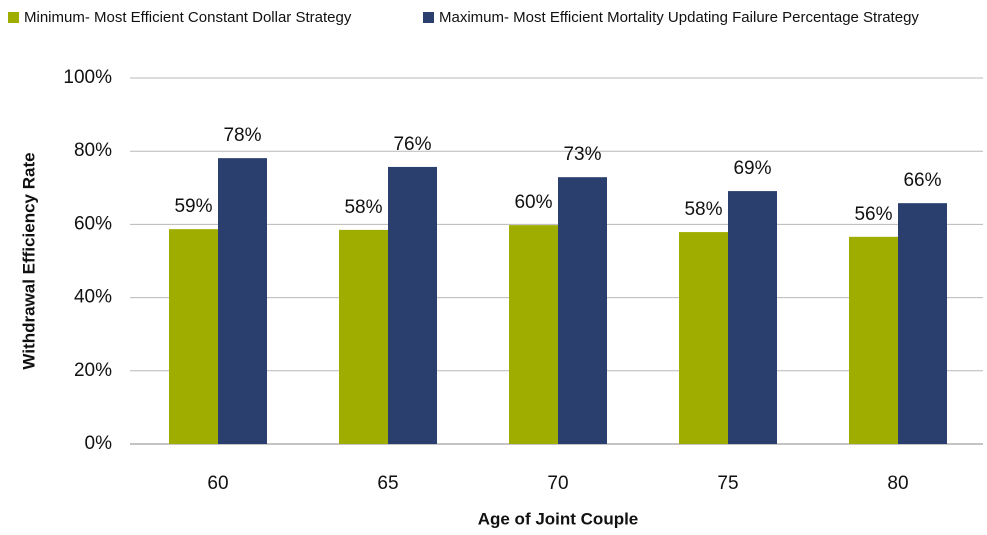 Image resolution: width=987 pixels, height=535 pixels. What do you see at coordinates (28, 260) in the screenshot?
I see `y-axis-title: Withdrawal Efficiency Rate` at bounding box center [28, 260].